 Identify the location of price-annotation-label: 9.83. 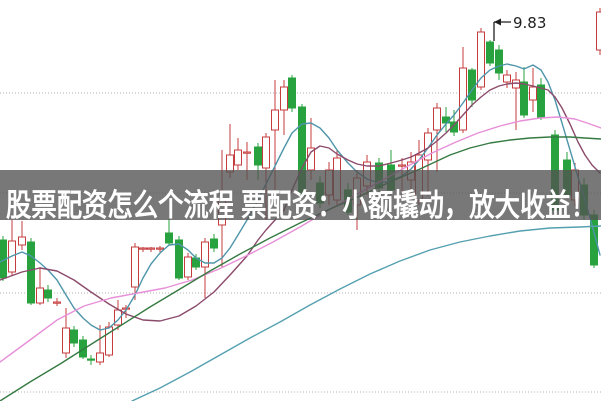
(529, 23).